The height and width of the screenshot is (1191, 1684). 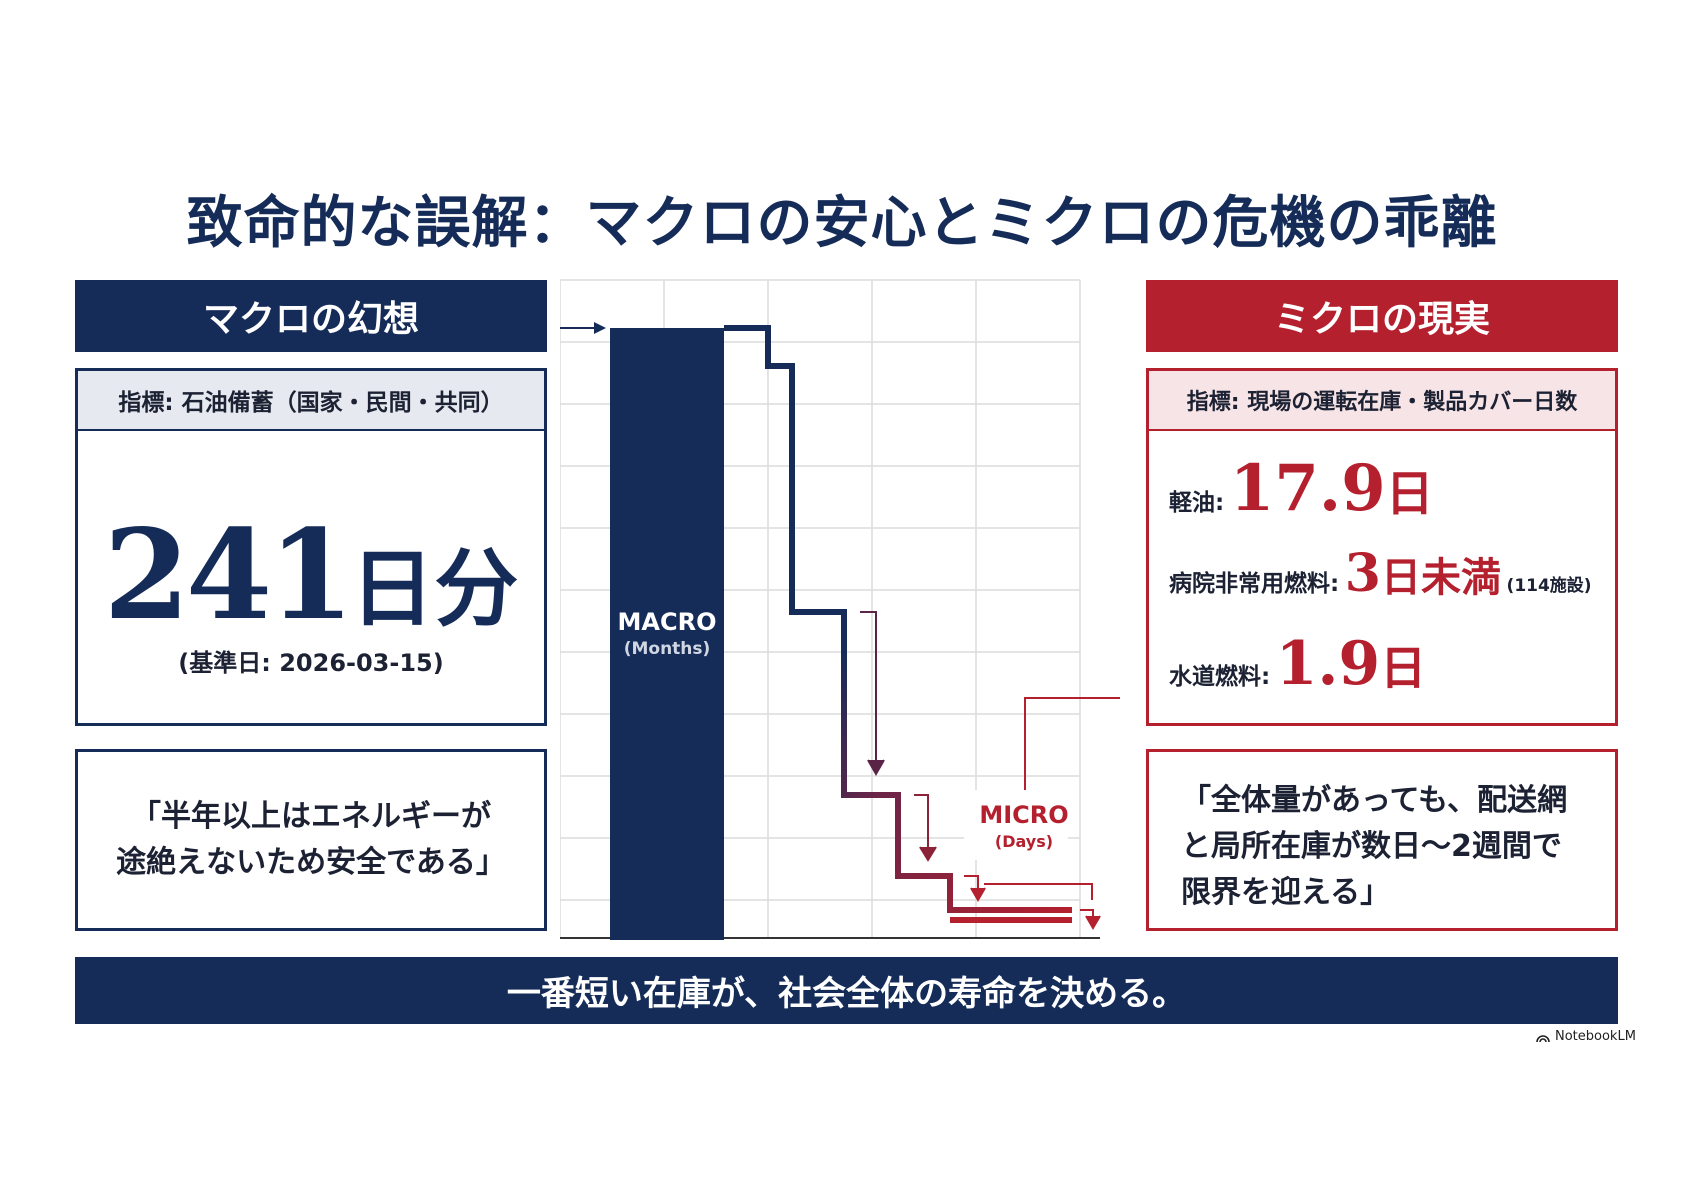 I want to click on macro-base-date: (基準日: 2026-03-15), so click(x=311, y=663).